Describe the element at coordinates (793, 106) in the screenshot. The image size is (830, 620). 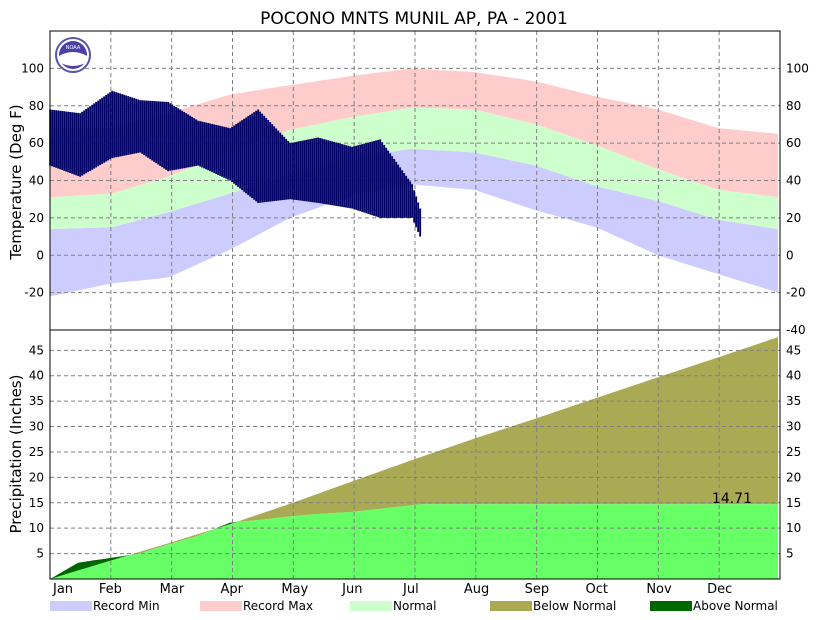
I see `temperature-tick-right: 80` at that location.